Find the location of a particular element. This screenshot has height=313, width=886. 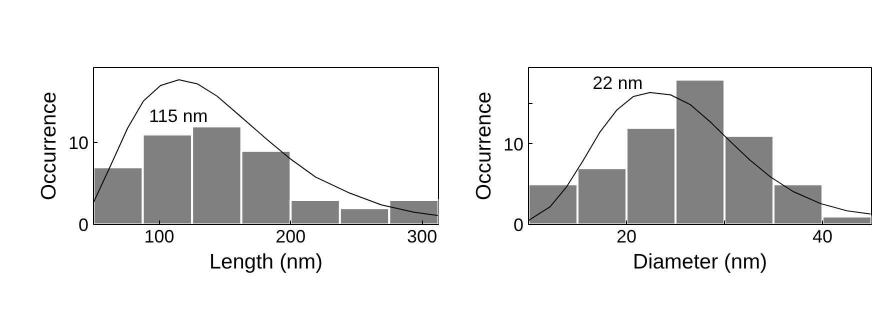

annotation: 22 nm is located at coordinates (617, 83).